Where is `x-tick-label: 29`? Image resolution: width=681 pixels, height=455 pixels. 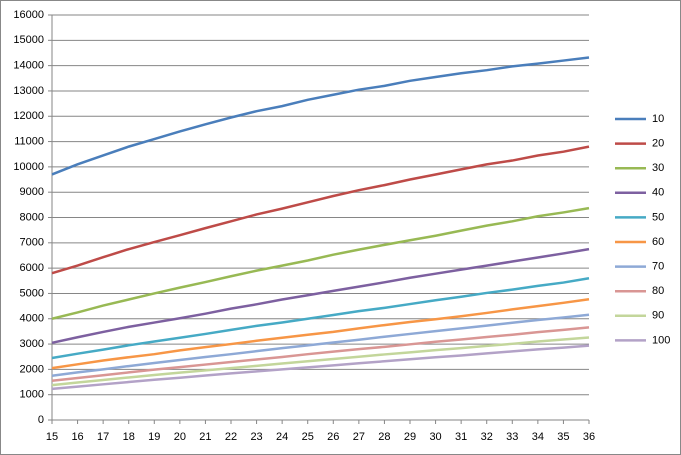
x-tick-label: 29 is located at coordinates (410, 437).